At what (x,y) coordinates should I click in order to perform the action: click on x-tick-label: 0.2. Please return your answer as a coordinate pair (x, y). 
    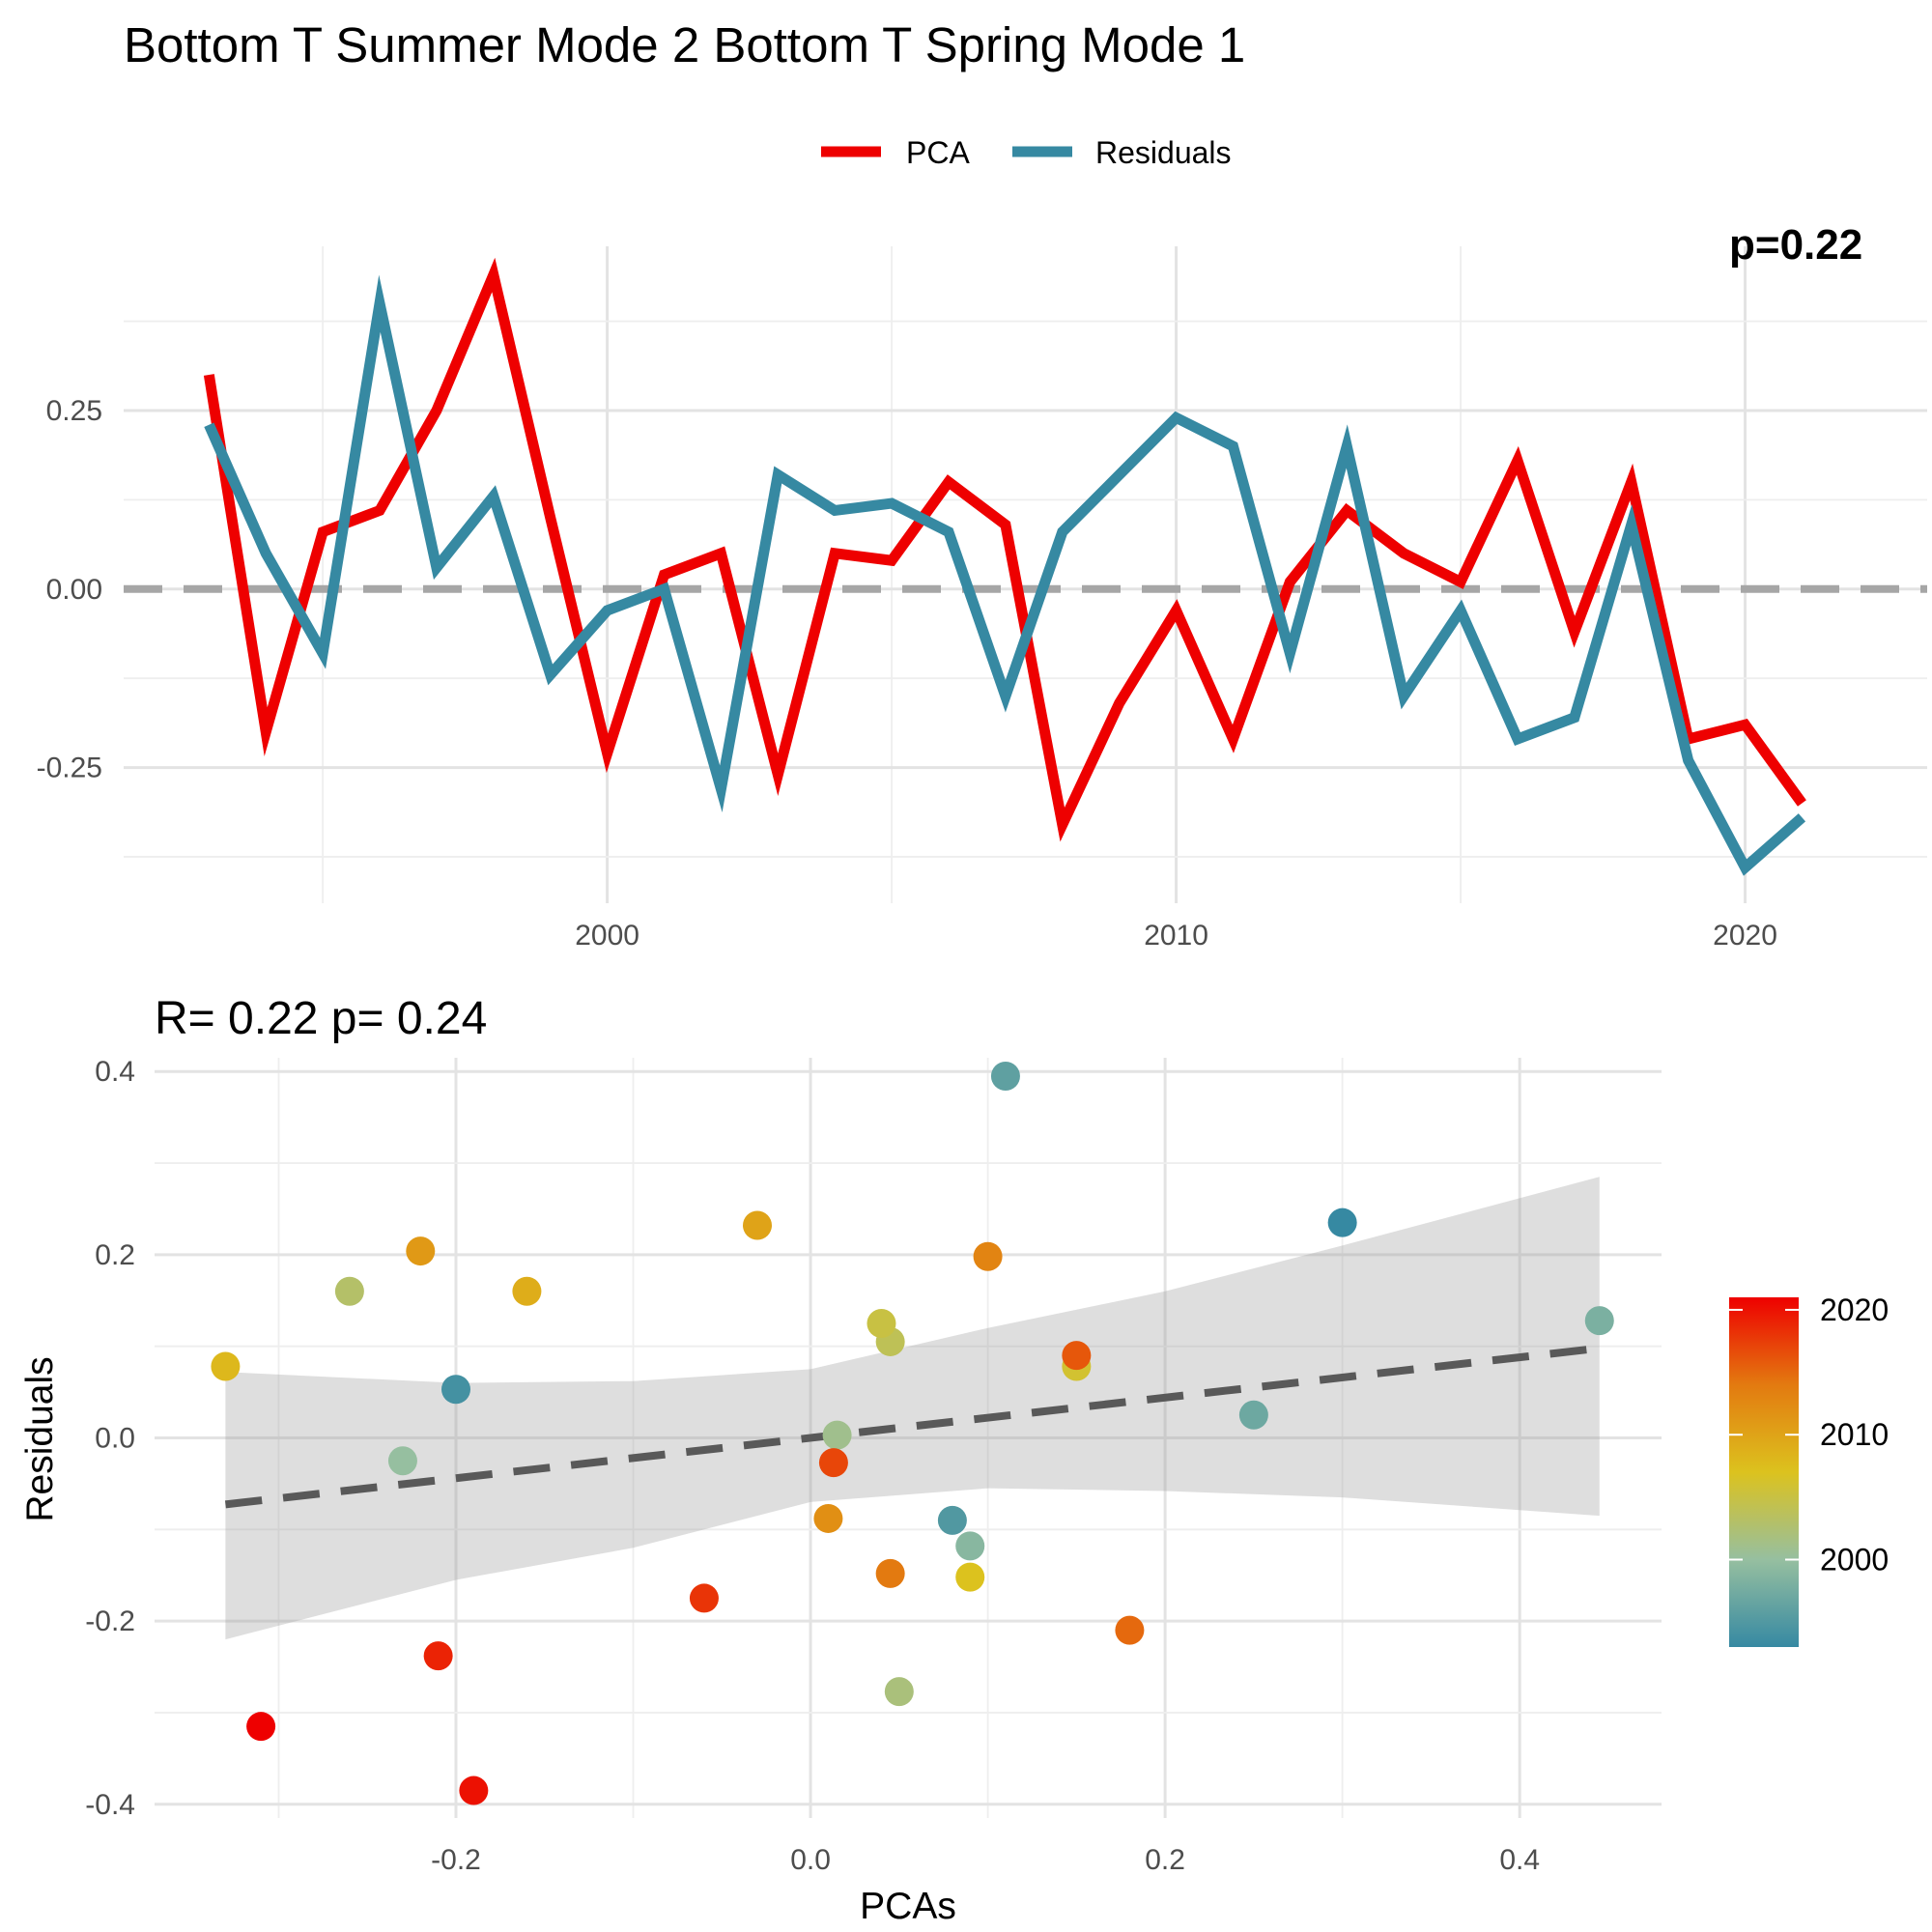
    Looking at the image, I should click on (1165, 1860).